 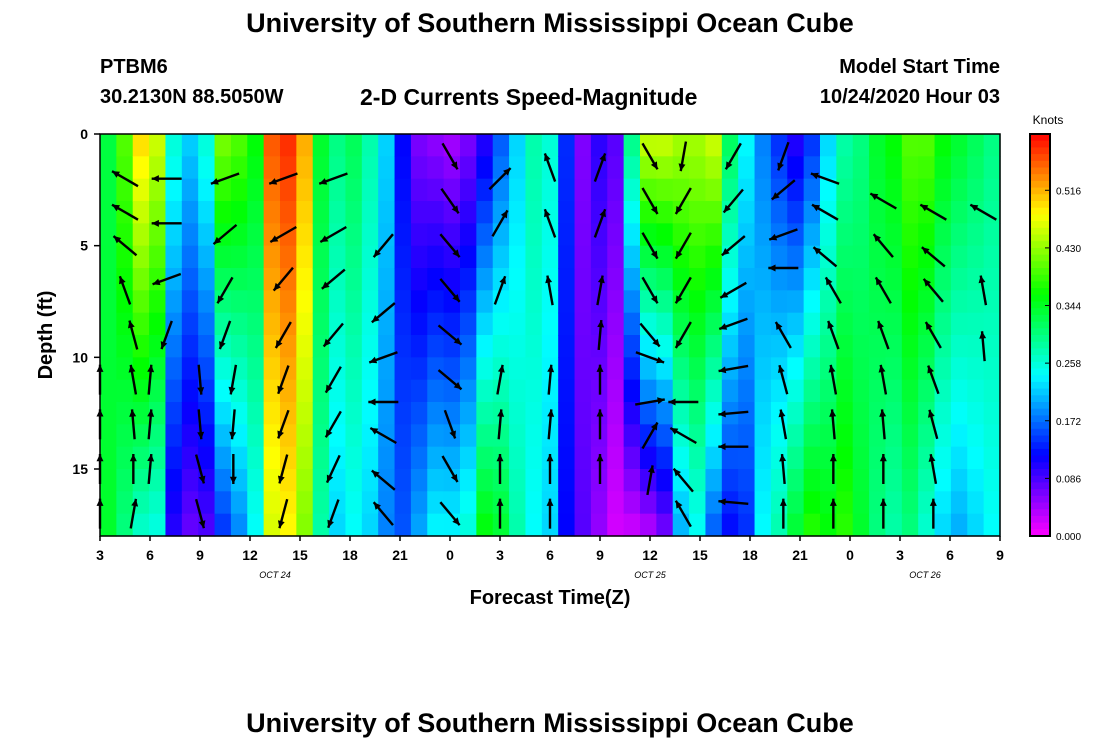 I want to click on colorbar-segment, so click(x=1040, y=278).